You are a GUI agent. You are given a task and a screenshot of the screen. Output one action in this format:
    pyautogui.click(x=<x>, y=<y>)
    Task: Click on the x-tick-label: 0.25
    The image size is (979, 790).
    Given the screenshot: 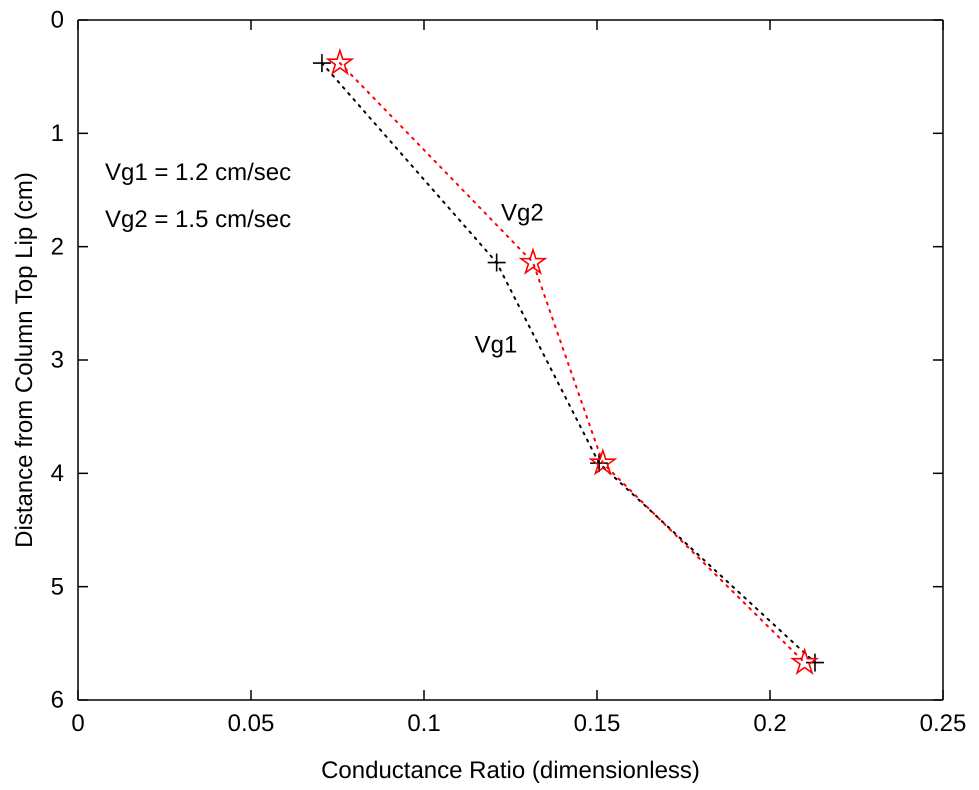 What is the action you would take?
    pyautogui.click(x=943, y=724)
    